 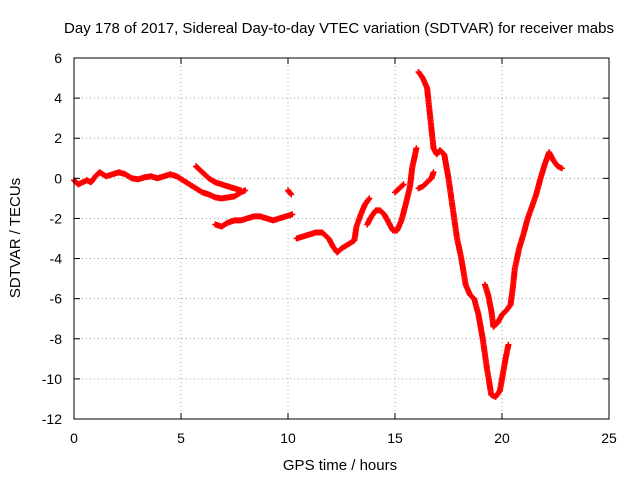 I want to click on y-tick-label: -10, so click(x=52, y=379).